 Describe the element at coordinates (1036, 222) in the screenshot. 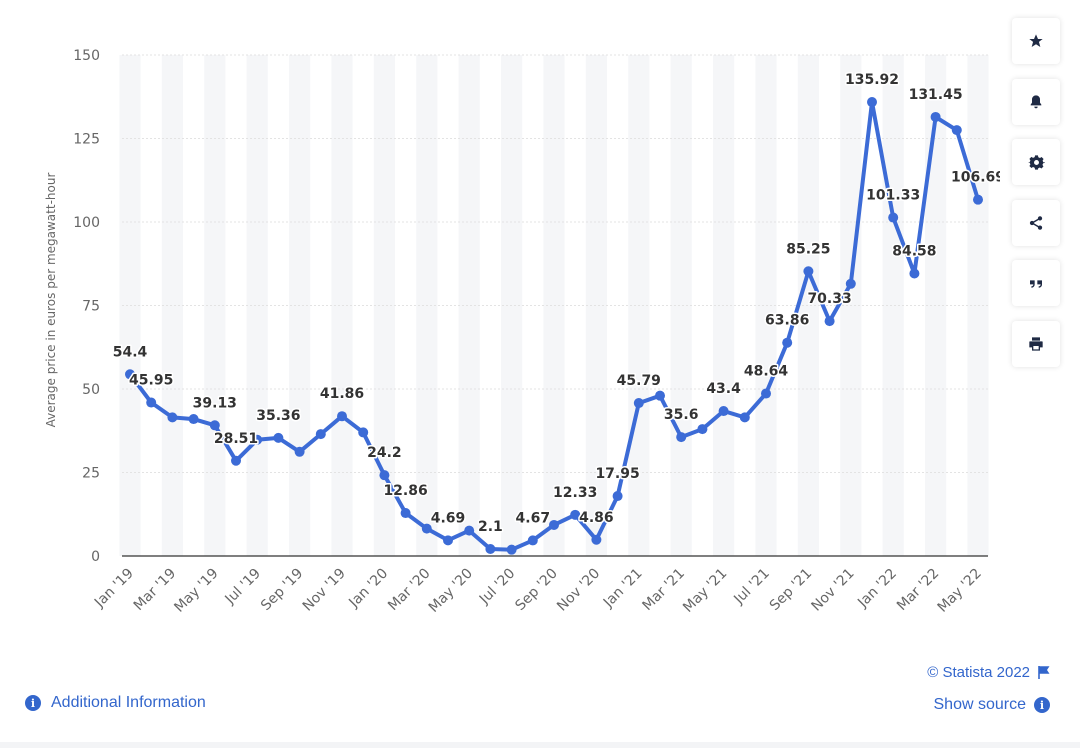

I see `share-button` at that location.